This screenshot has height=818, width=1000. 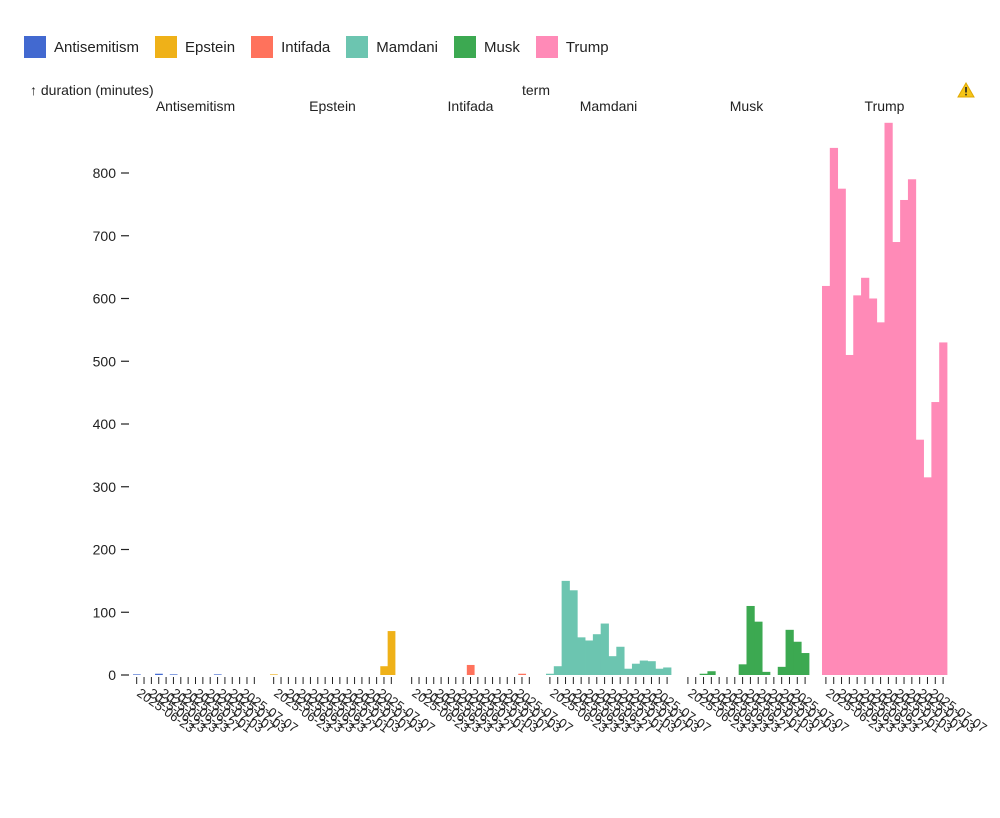 I want to click on legend-item-musk: Musk, so click(x=486, y=47).